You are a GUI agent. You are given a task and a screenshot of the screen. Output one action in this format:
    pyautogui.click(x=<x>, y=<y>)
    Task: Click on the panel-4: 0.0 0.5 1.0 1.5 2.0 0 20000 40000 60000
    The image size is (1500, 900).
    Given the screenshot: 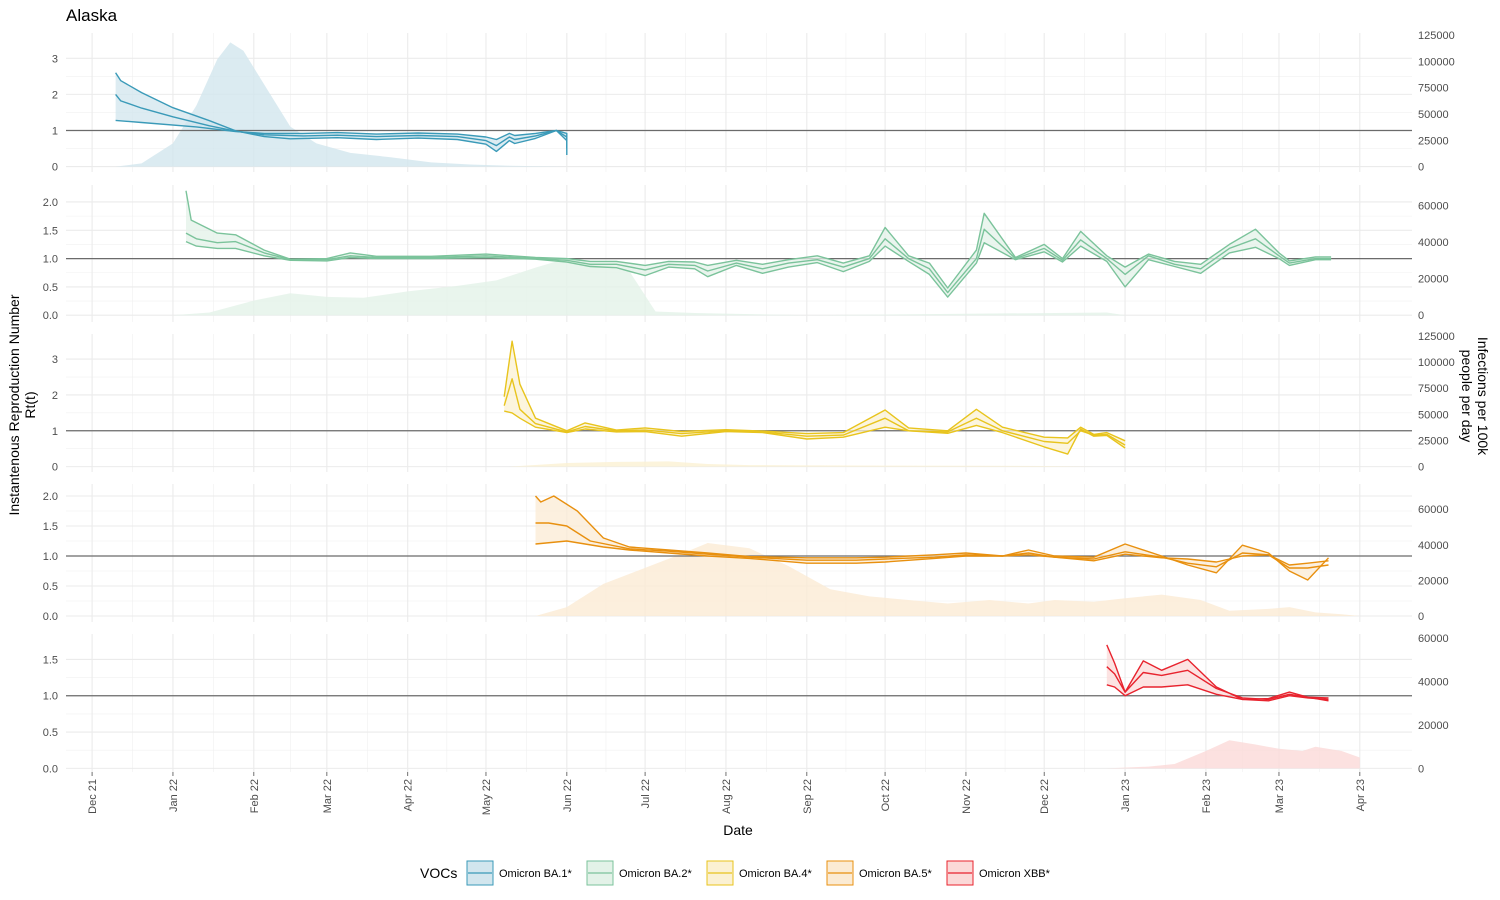 What is the action you would take?
    pyautogui.click(x=746, y=553)
    